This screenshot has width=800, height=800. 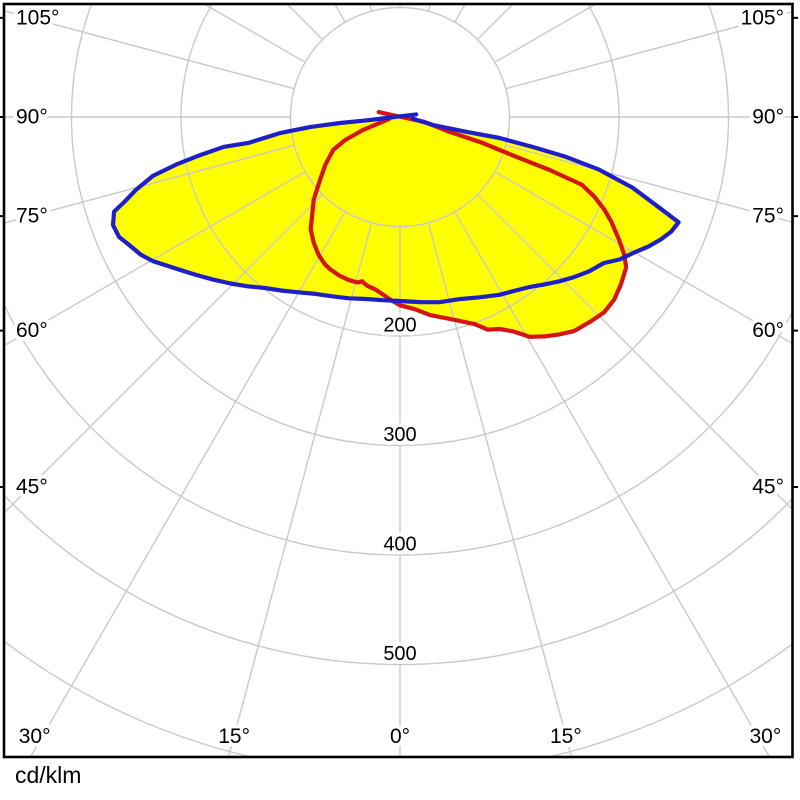 I want to click on angle-label-left: 90°, so click(x=32, y=117).